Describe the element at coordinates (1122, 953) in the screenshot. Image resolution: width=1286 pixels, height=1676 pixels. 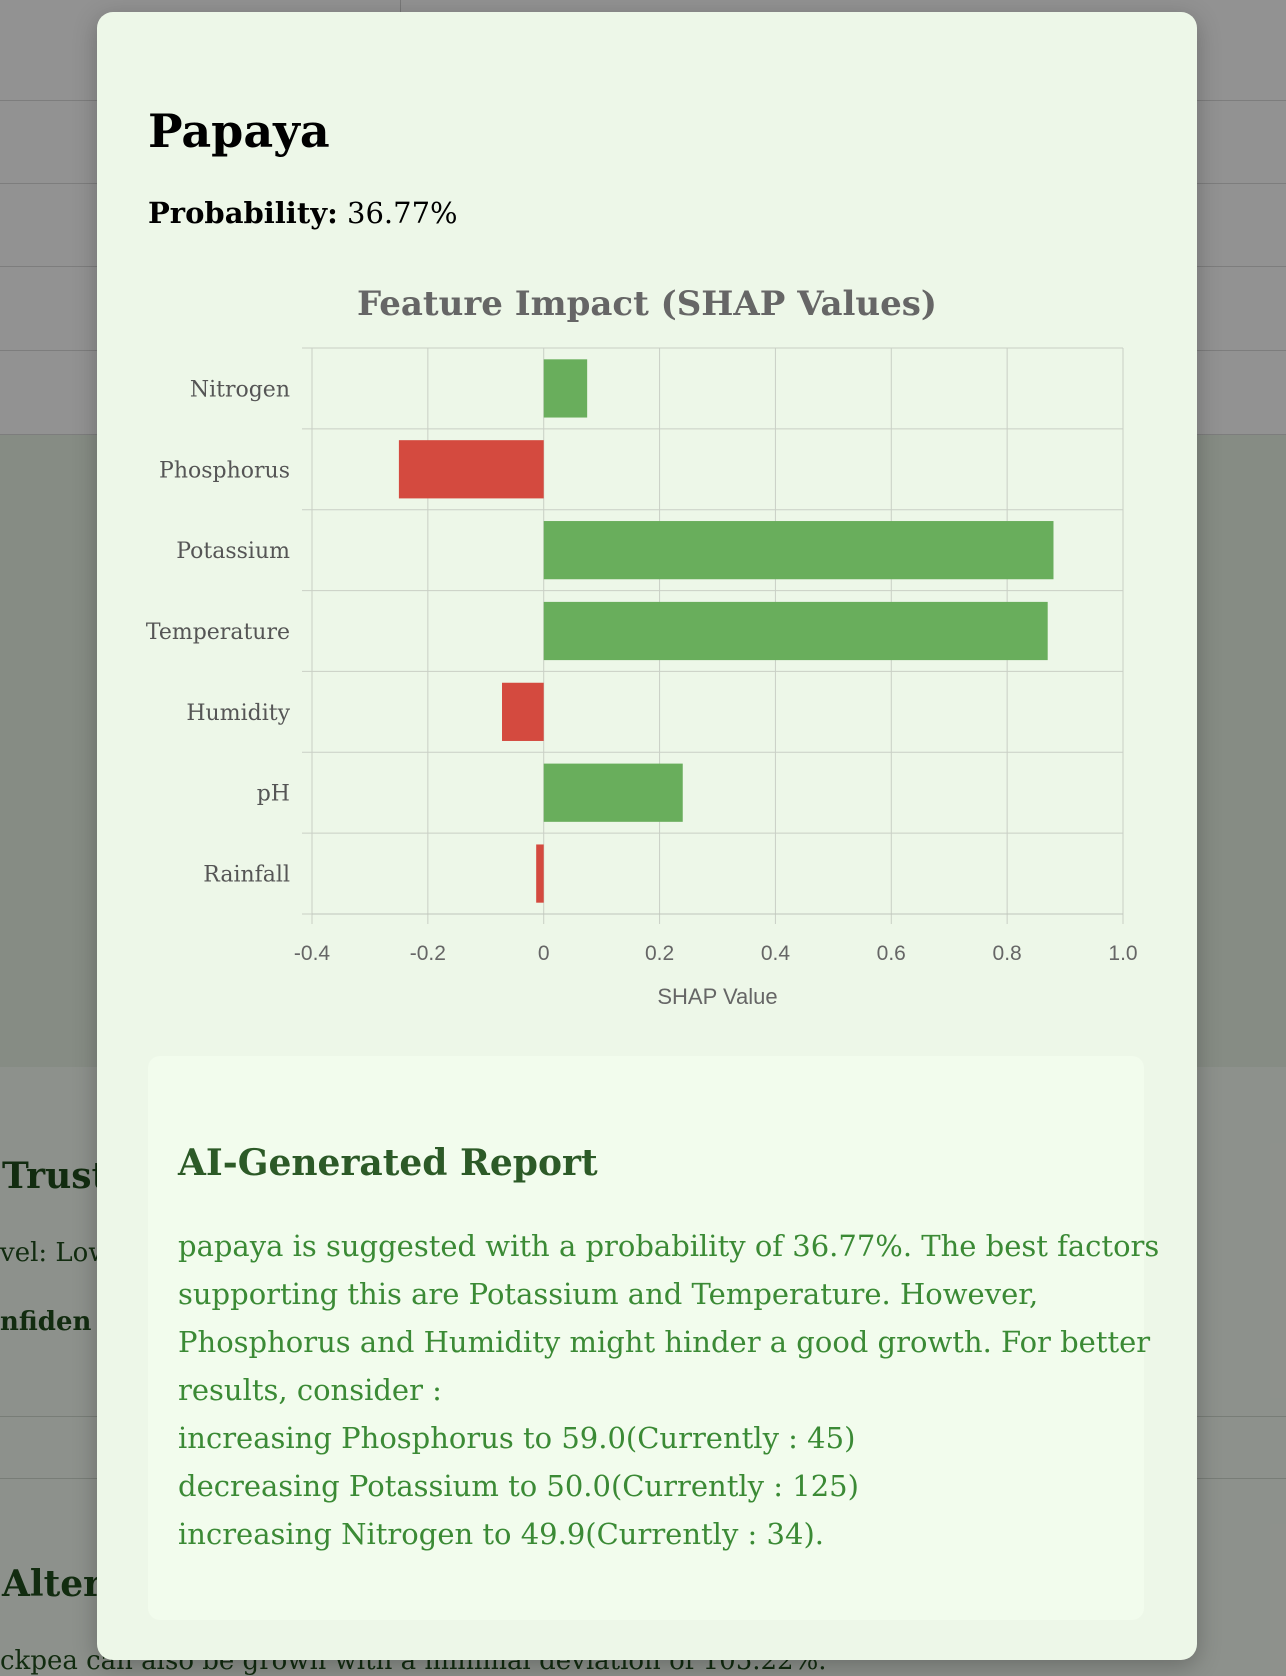
I see `x-tick-label: 1.0` at that location.